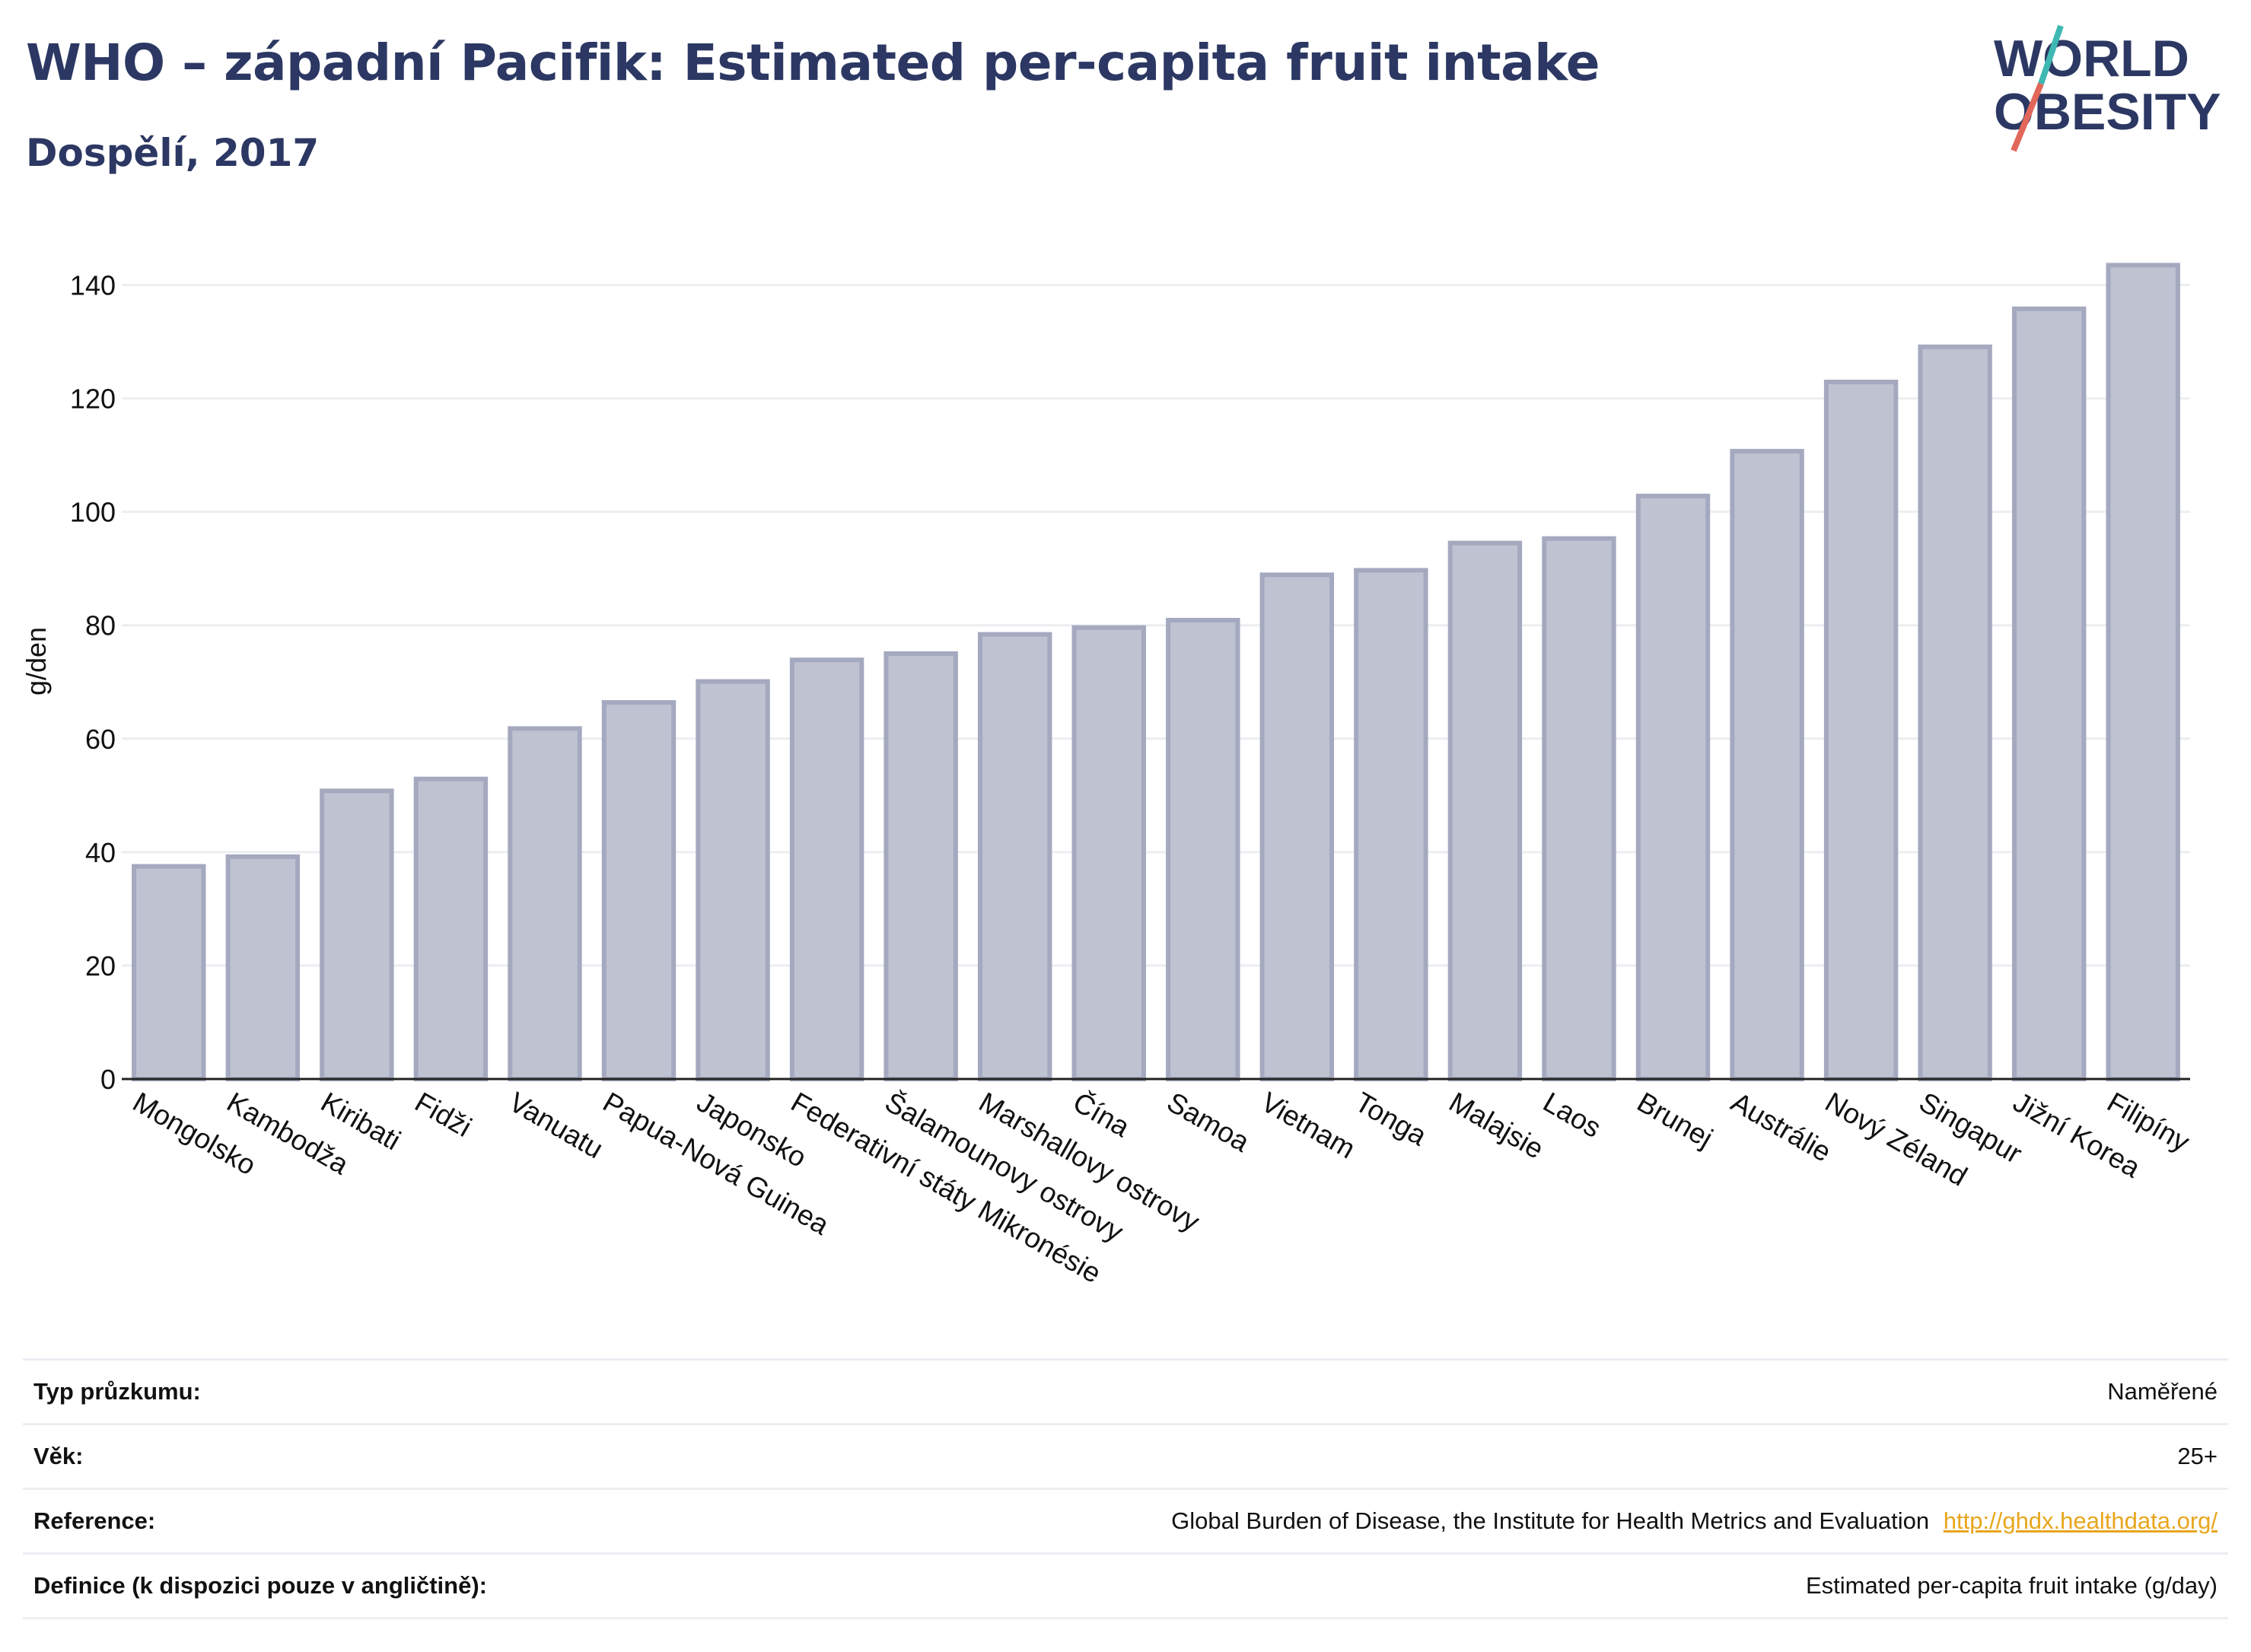 The image size is (2251, 1652). I want to click on page-subtitle: Dospělí, 2017, so click(173, 153).